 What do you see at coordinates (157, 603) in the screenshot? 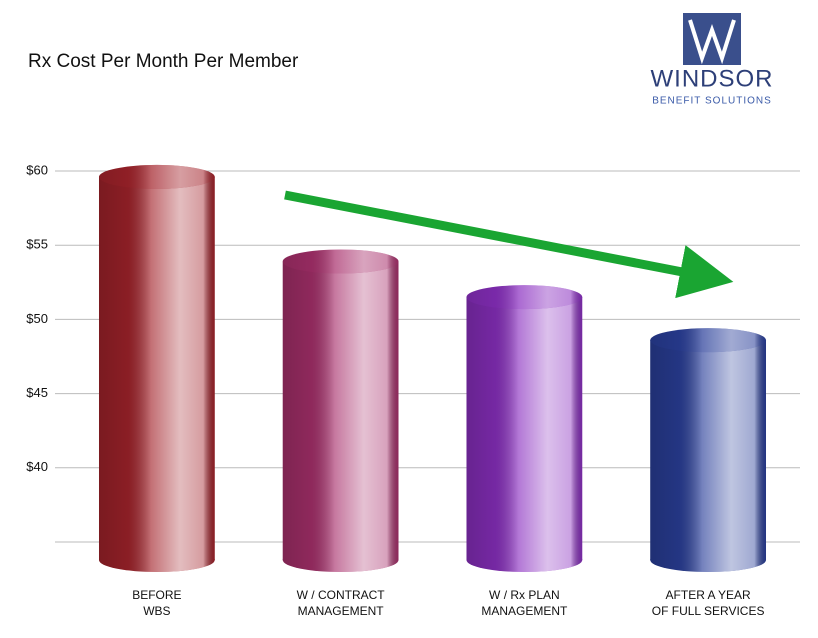
I see `x-tick-label: BEFORE WBS` at bounding box center [157, 603].